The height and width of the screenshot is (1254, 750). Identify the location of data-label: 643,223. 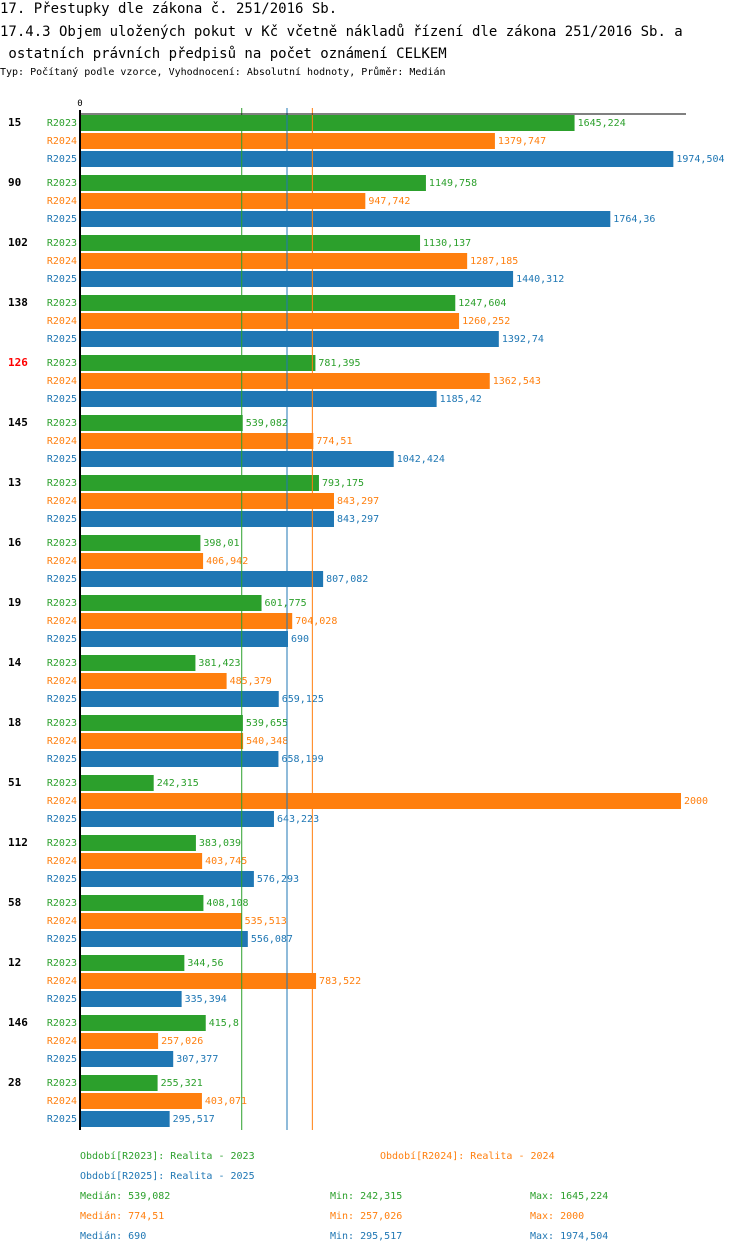
(298, 819).